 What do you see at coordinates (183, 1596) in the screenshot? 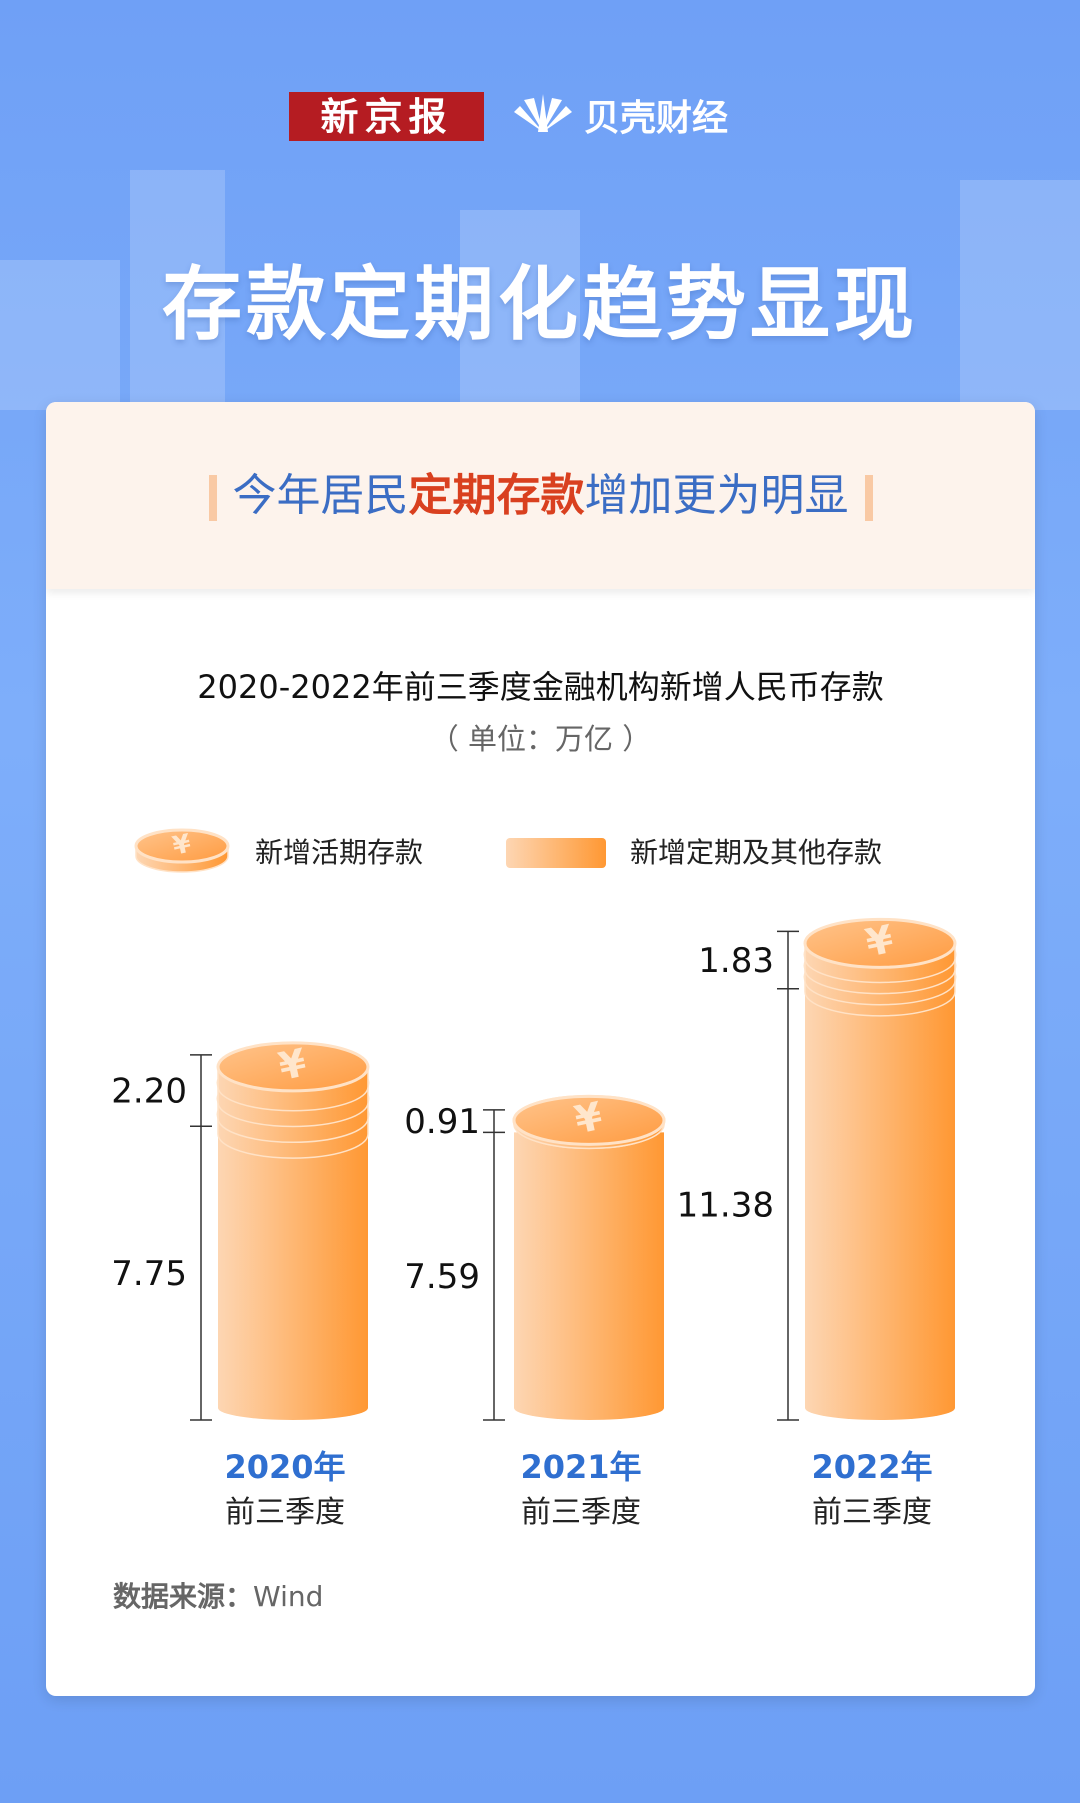
I see `data-source-label: 数据来源：` at bounding box center [183, 1596].